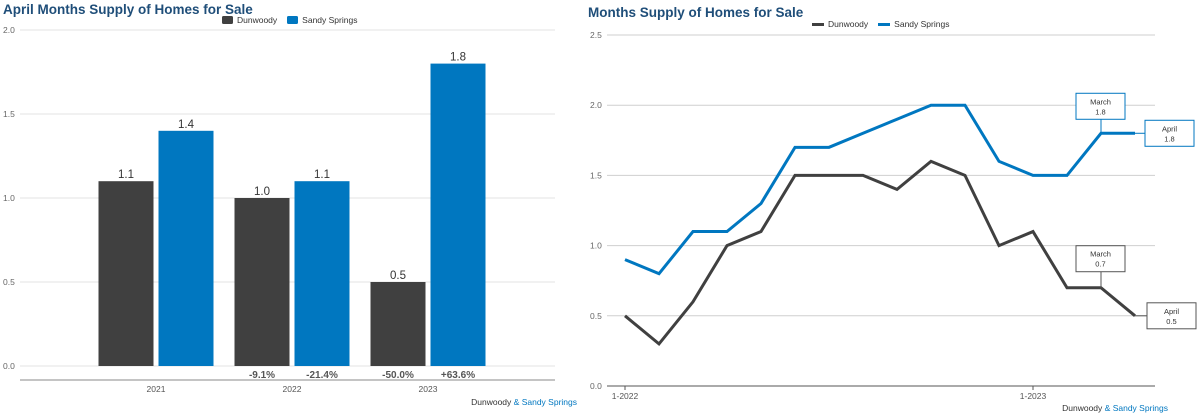 The height and width of the screenshot is (415, 1200). What do you see at coordinates (262, 375) in the screenshot?
I see `change-label: -9.1%` at bounding box center [262, 375].